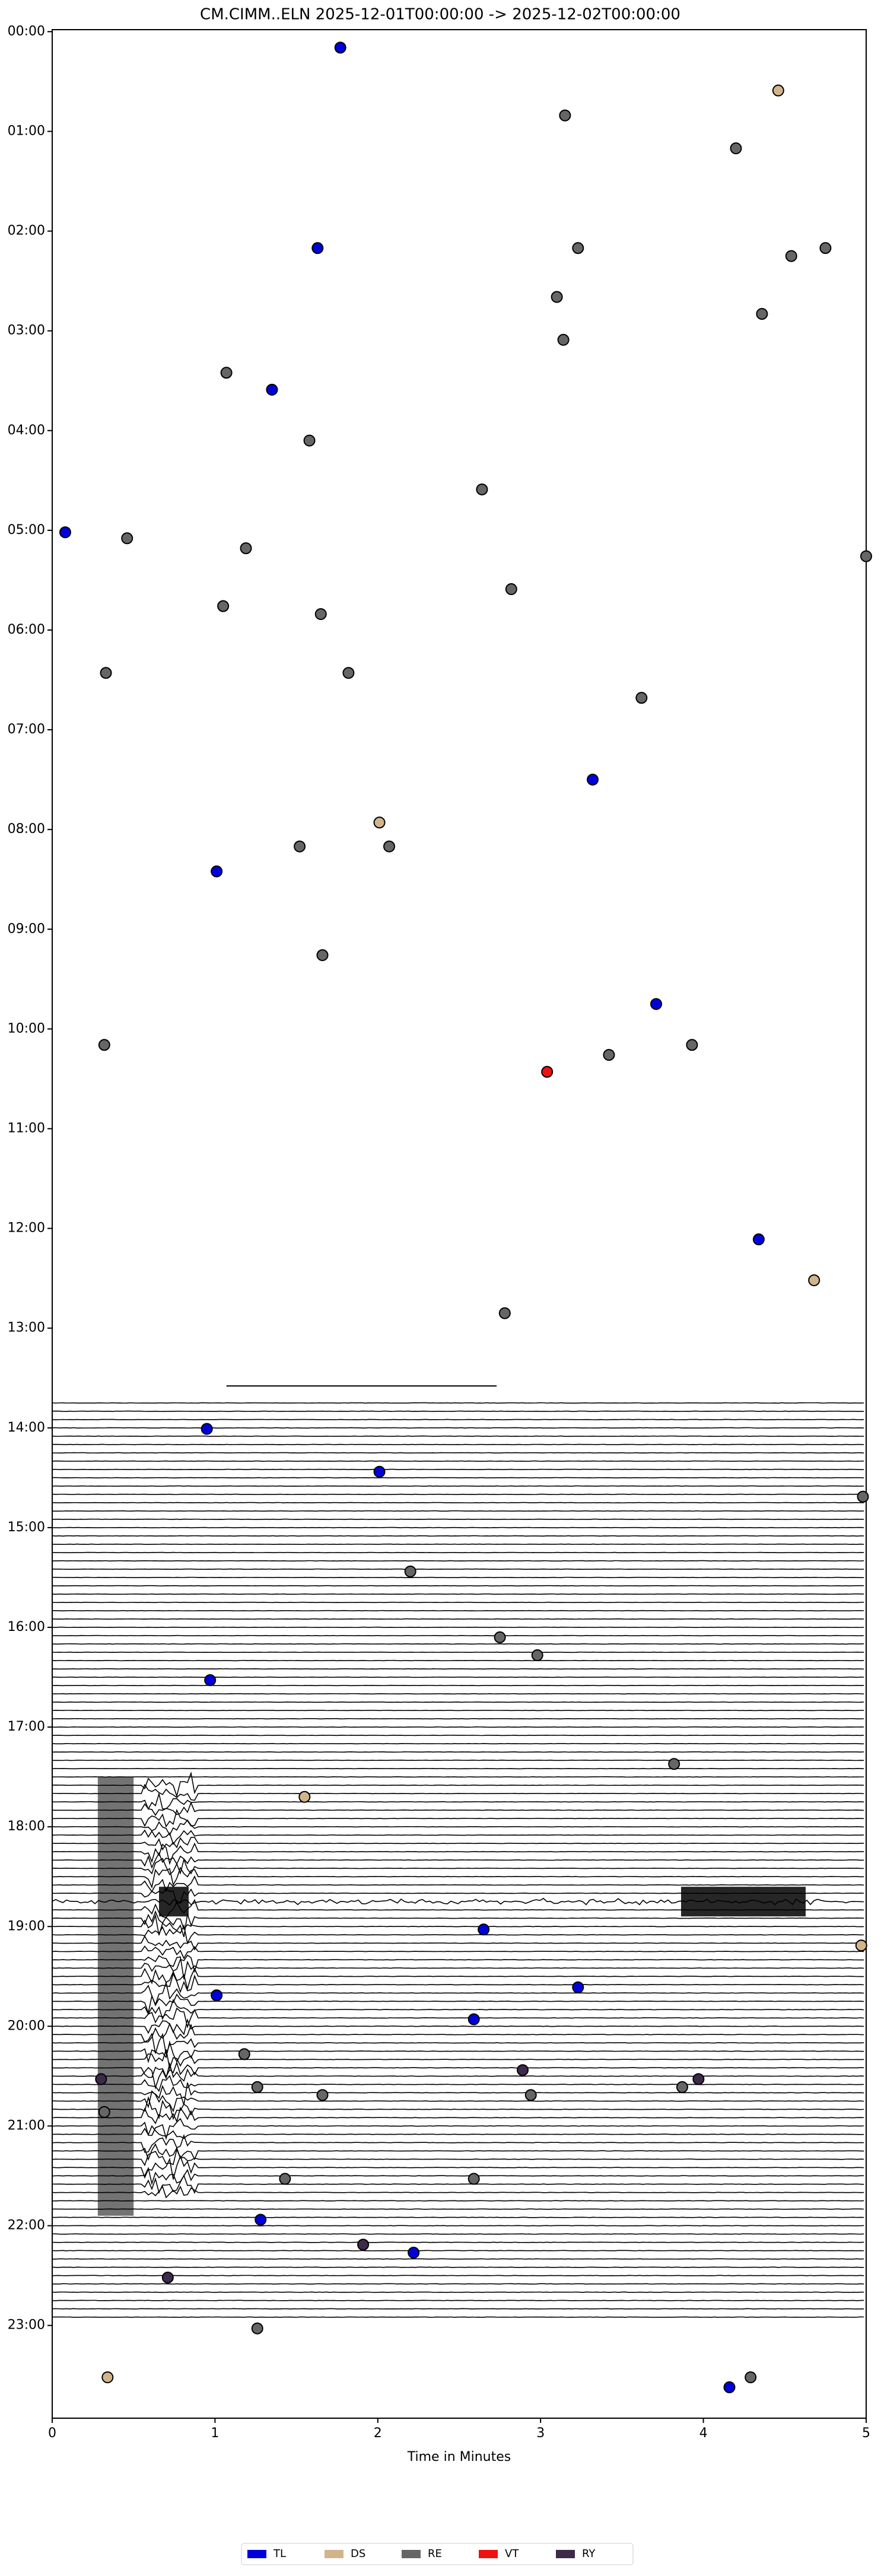 Image resolution: width=881 pixels, height=2576 pixels. Describe the element at coordinates (27, 130) in the screenshot. I see `y-tick-label: 01:00` at that location.